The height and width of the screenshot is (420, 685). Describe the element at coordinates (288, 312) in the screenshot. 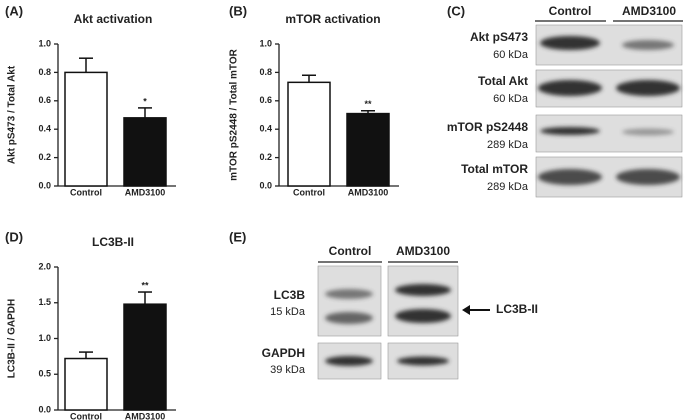

I see `blot-row-size: 15 kDa` at that location.